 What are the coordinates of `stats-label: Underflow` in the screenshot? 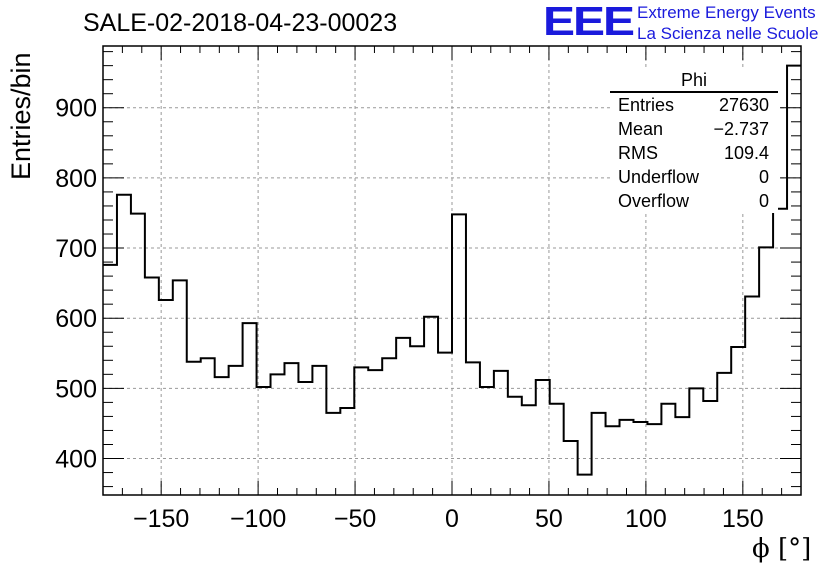 It's located at (659, 177).